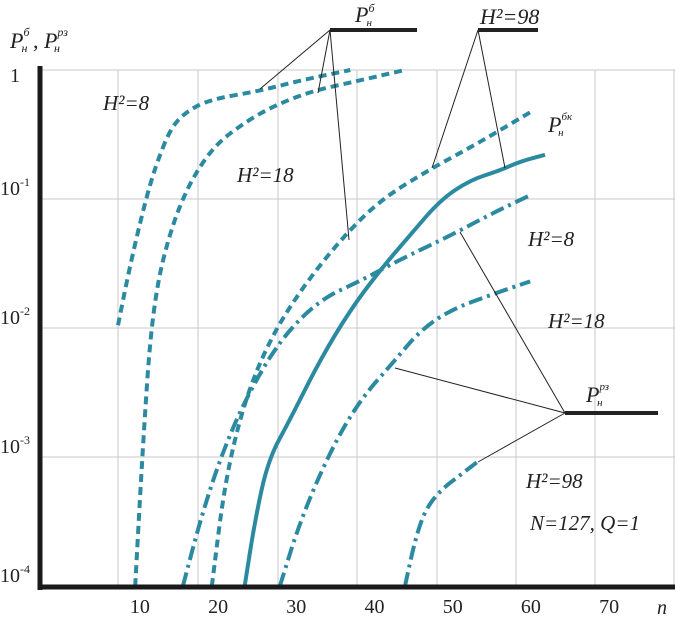  I want to click on legend-label-pb: Pб н, so click(364, 15).